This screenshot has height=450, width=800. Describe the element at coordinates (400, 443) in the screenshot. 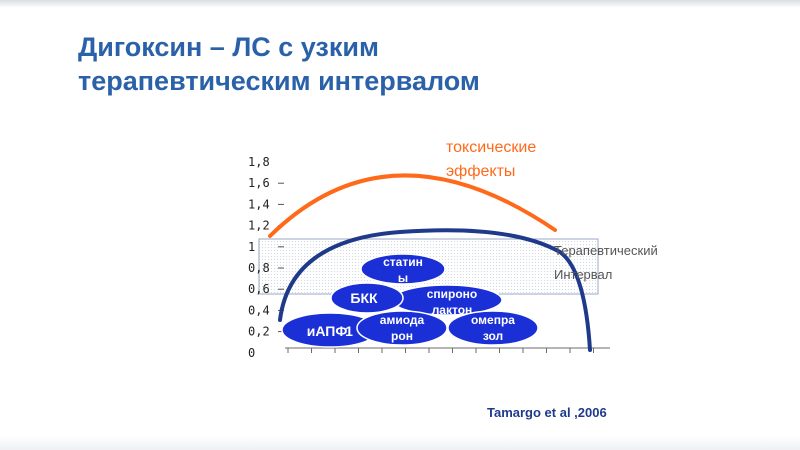

I see `bottom-decor-shadow` at that location.